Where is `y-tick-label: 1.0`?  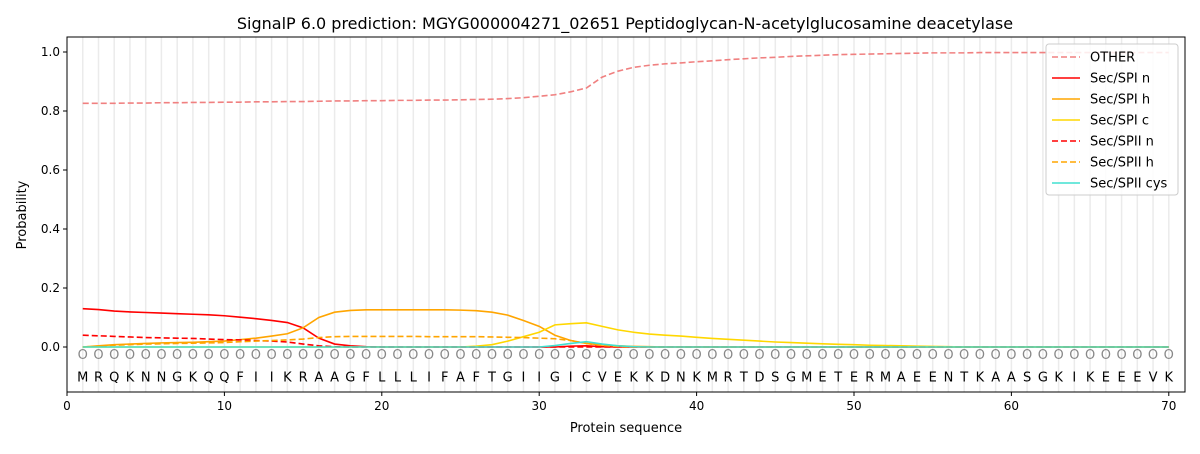 y-tick-label: 1.0 is located at coordinates (50, 52).